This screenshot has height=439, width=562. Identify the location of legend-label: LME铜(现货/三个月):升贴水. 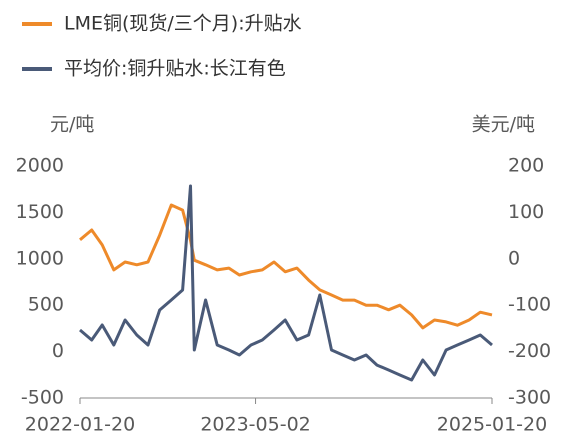
(183, 24).